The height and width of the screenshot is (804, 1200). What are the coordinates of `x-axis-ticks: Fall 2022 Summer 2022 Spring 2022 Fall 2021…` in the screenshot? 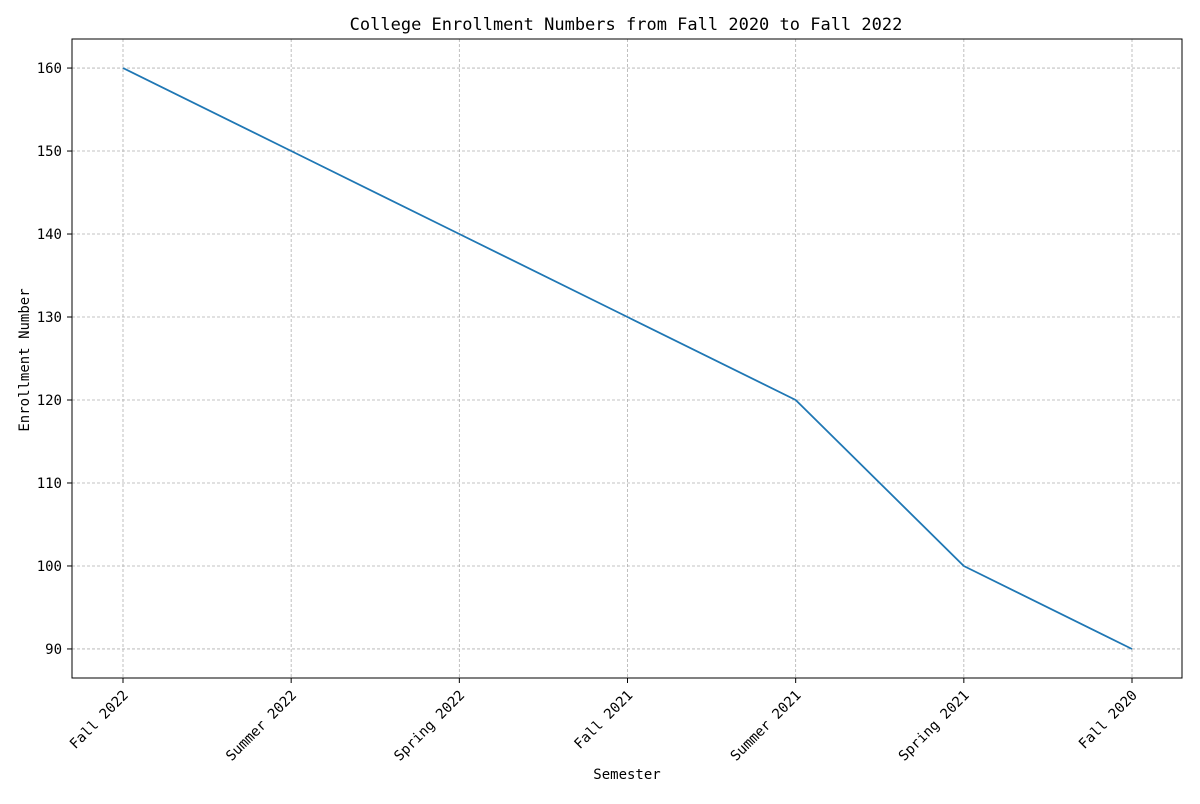 It's located at (604, 721).